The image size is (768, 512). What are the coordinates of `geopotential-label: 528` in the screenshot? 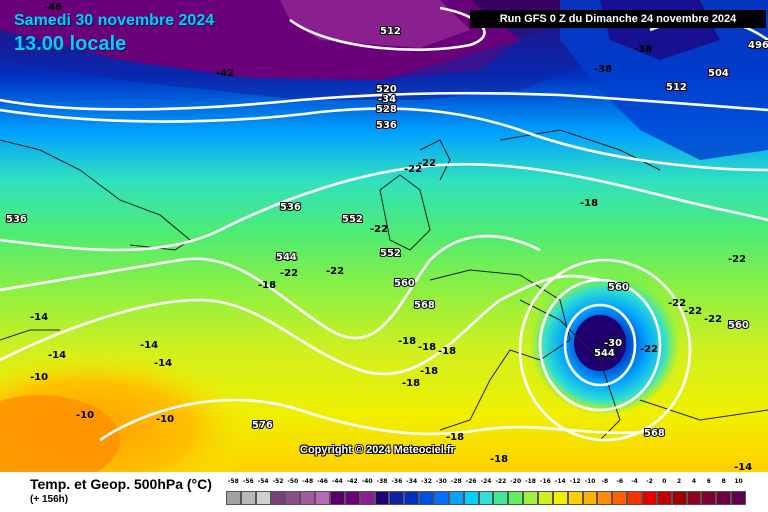 It's located at (386, 109).